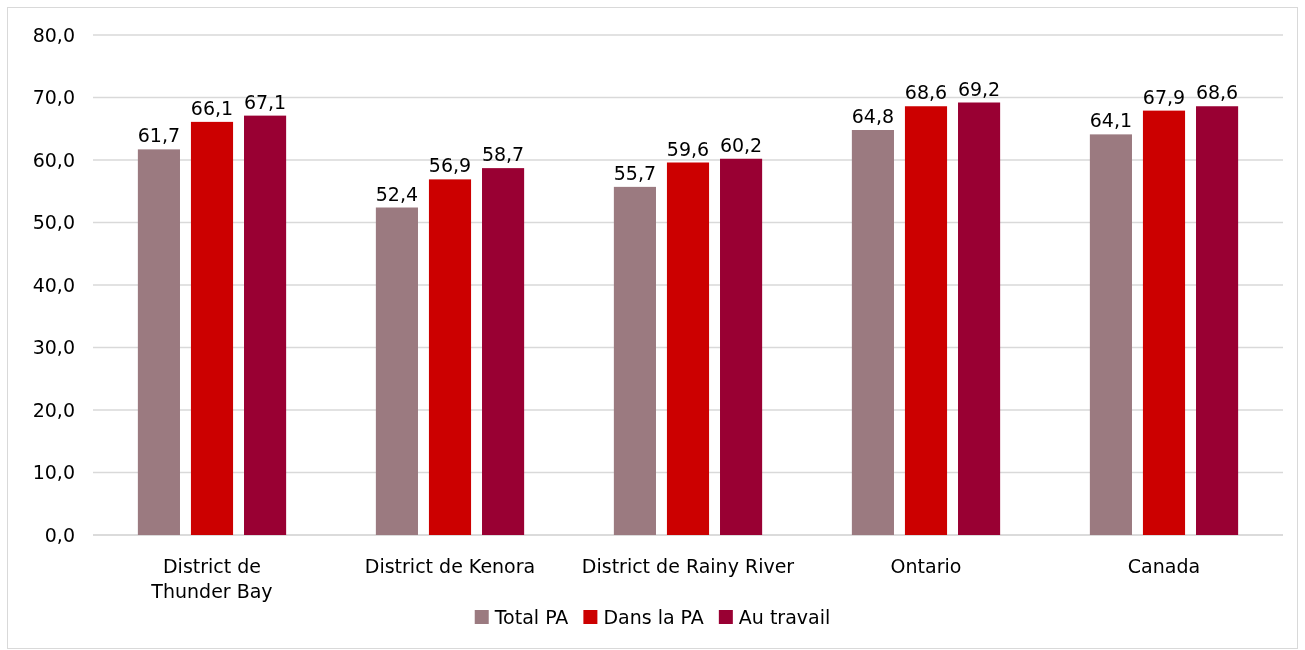 This screenshot has width=1305, height=650. Describe the element at coordinates (873, 116) in the screenshot. I see `data-label: 64,8` at that location.